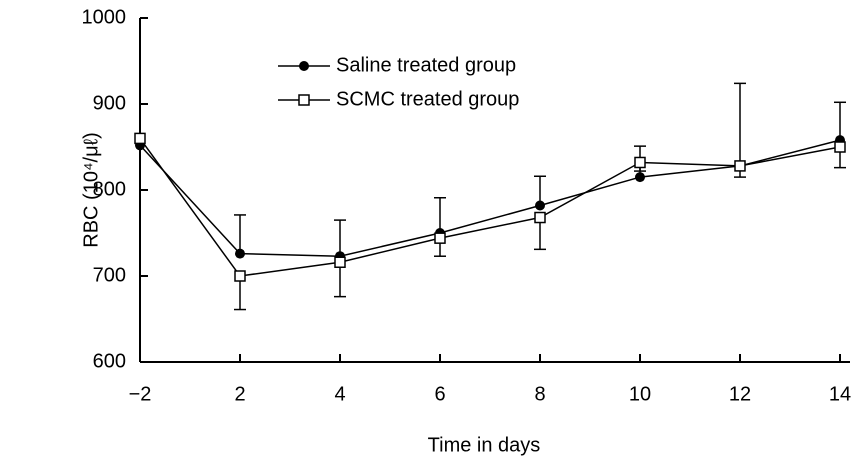  Describe the element at coordinates (109, 189) in the screenshot. I see `y-tick-label: 800` at that location.